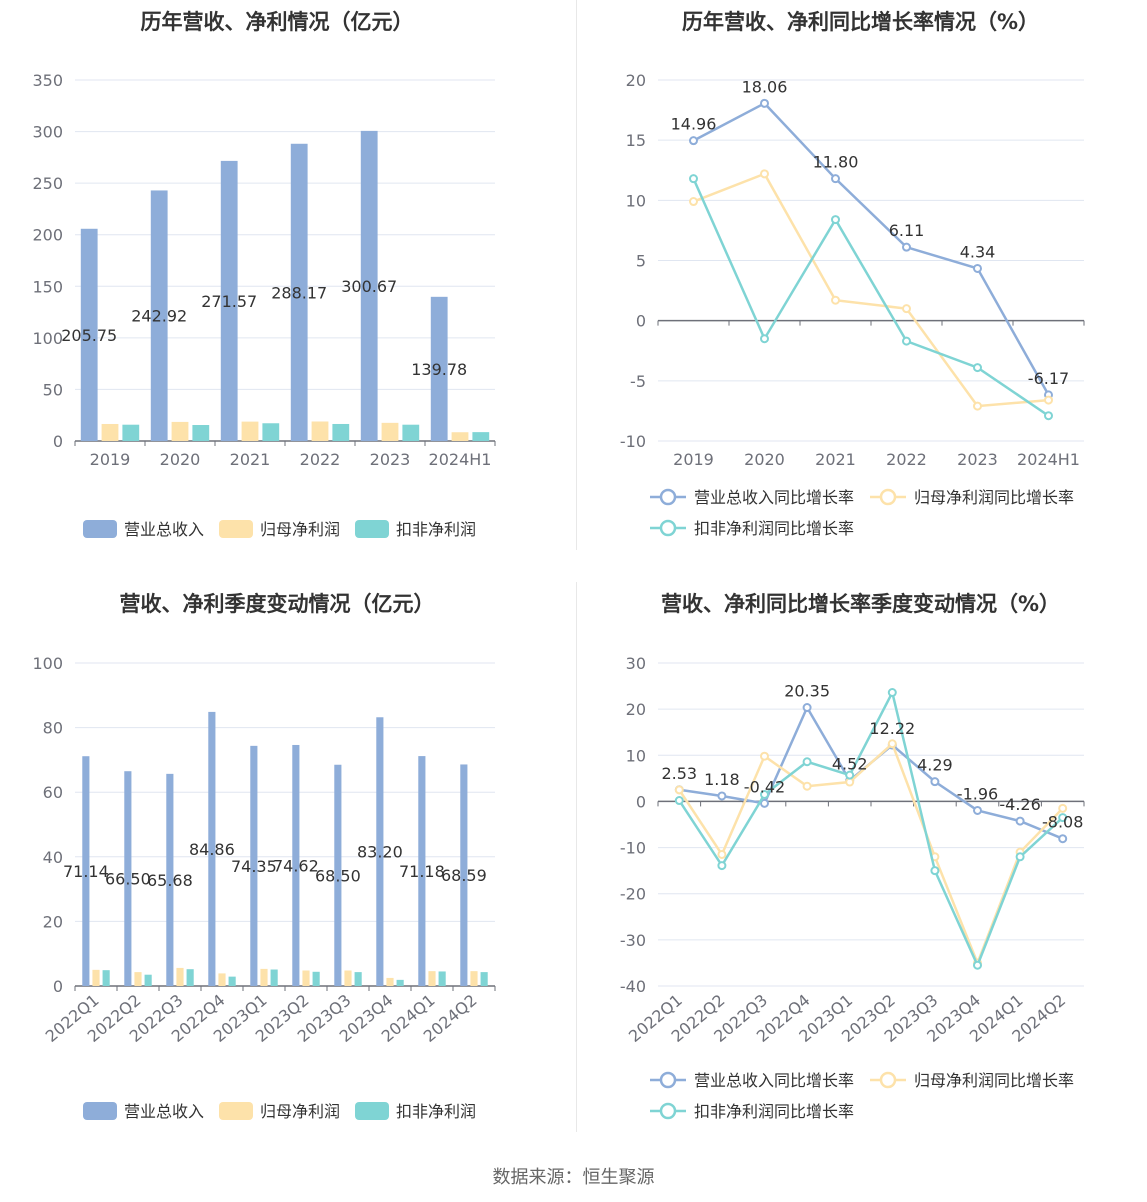 The height and width of the screenshot is (1202, 1147). What do you see at coordinates (47, 183) in the screenshot?
I see `y-tick-label: 250` at bounding box center [47, 183].